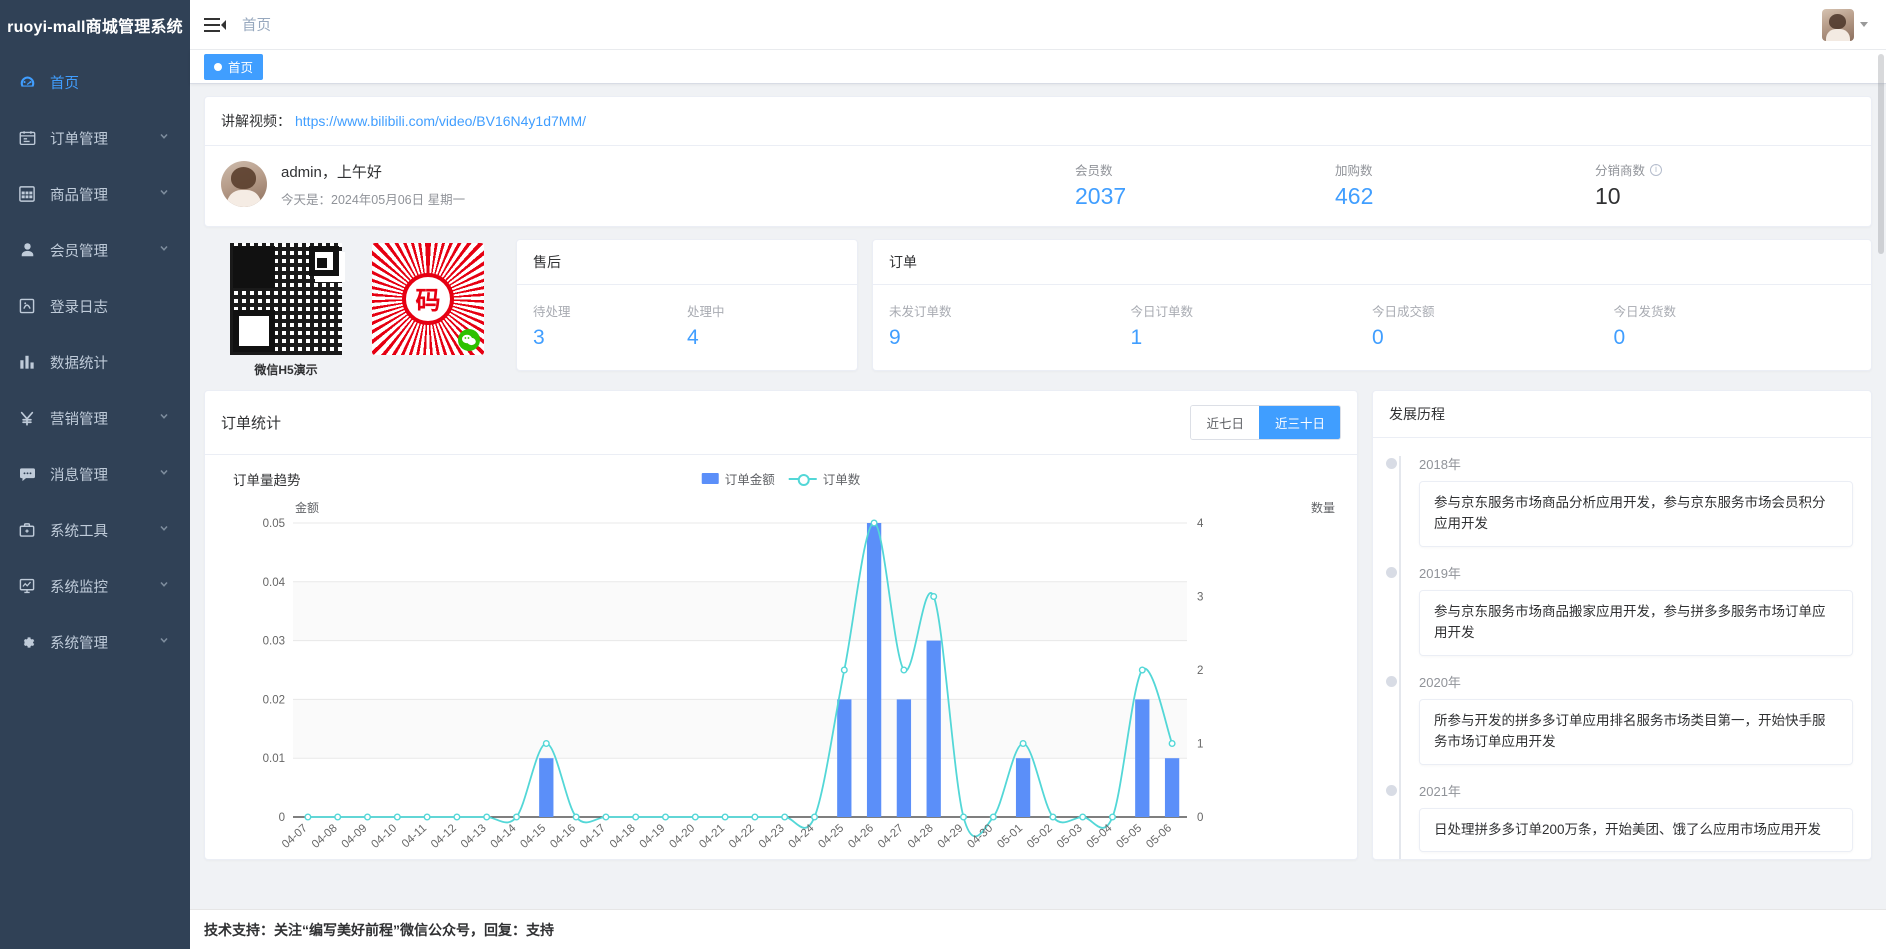 The width and height of the screenshot is (1886, 949). I want to click on sidebar-item-10: 系统管理, so click(95, 642).